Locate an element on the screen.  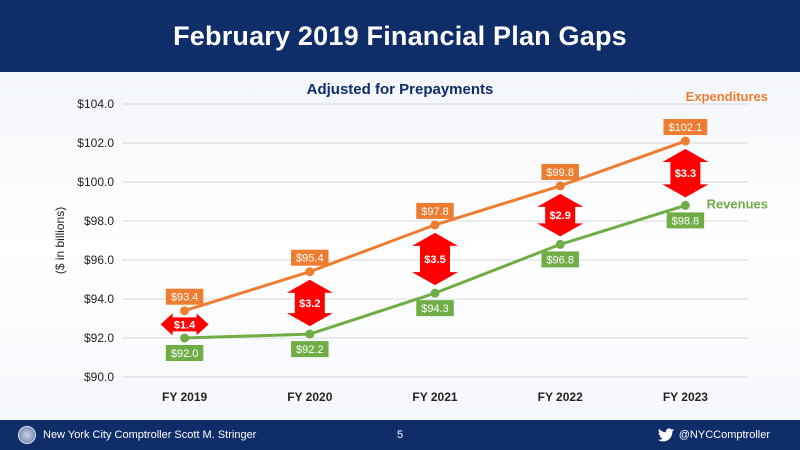
twitter-handle: @NYCComptroller is located at coordinates (724, 435).